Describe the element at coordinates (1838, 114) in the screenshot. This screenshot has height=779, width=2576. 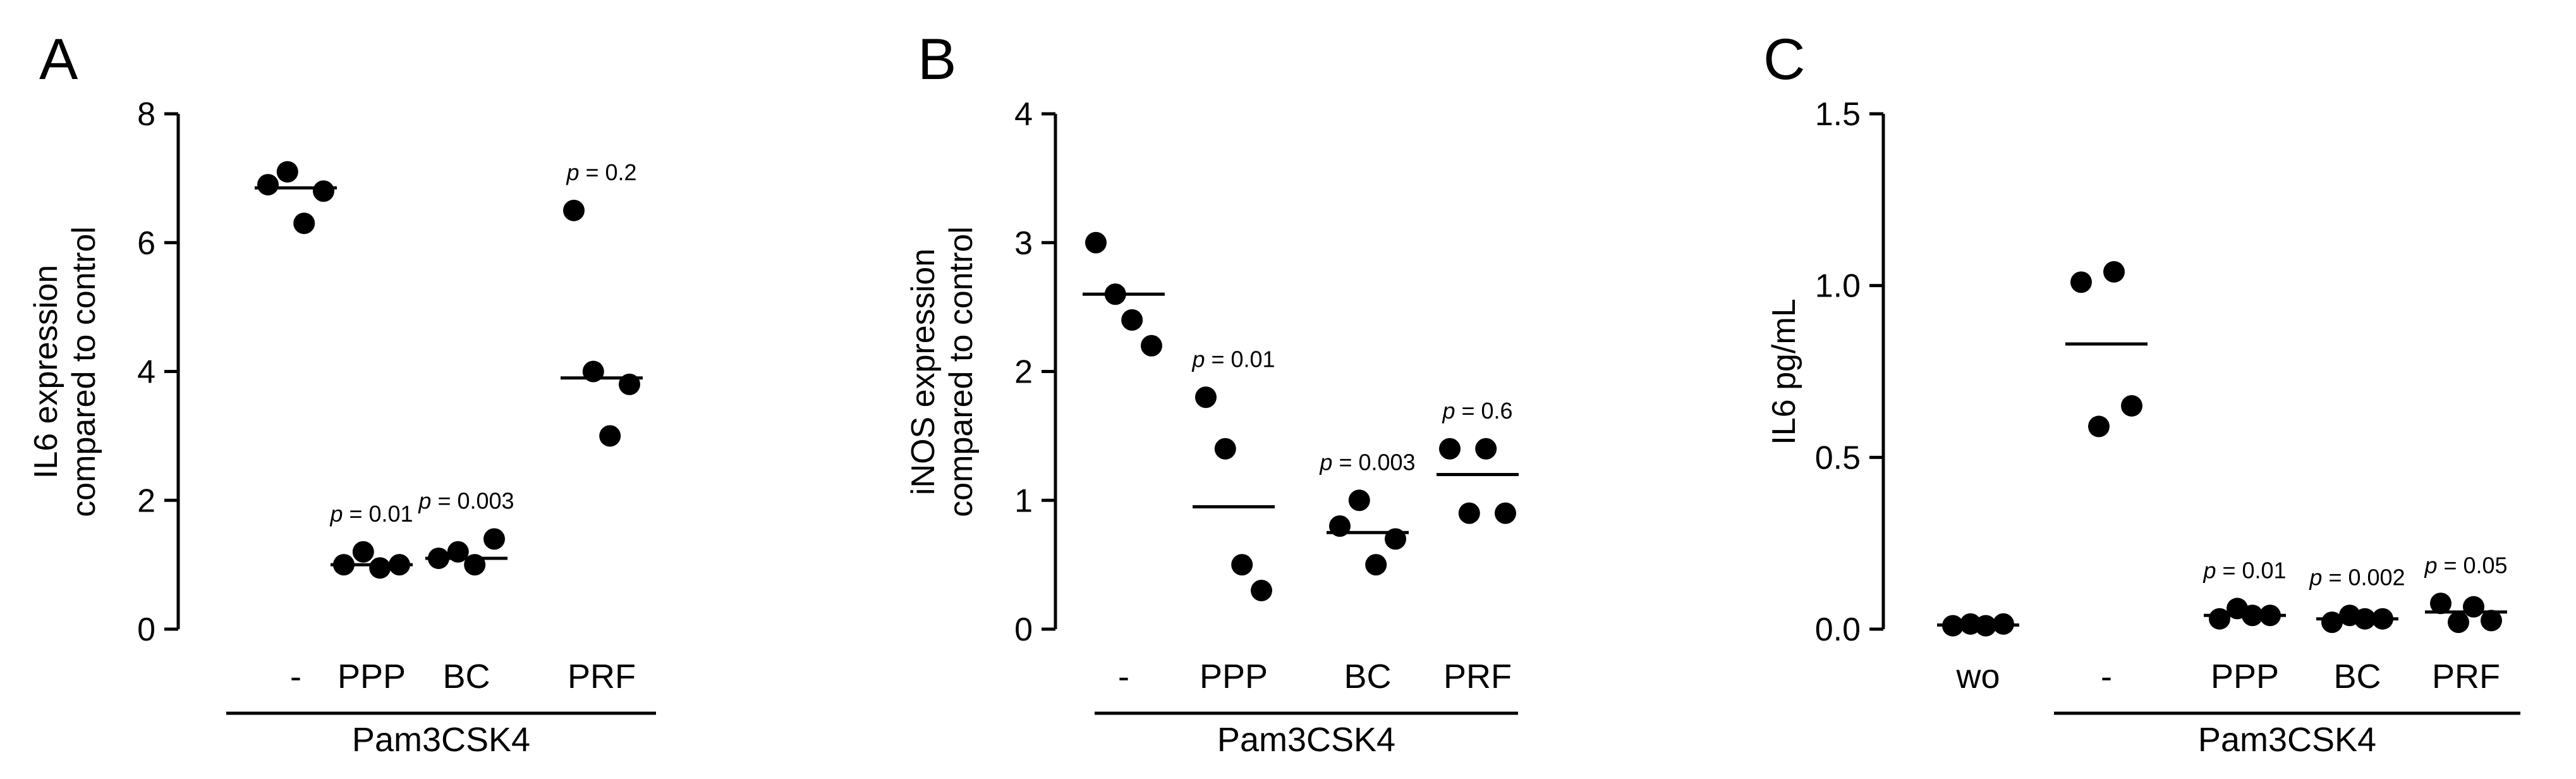
I see `y-tick-label: 1.5` at that location.